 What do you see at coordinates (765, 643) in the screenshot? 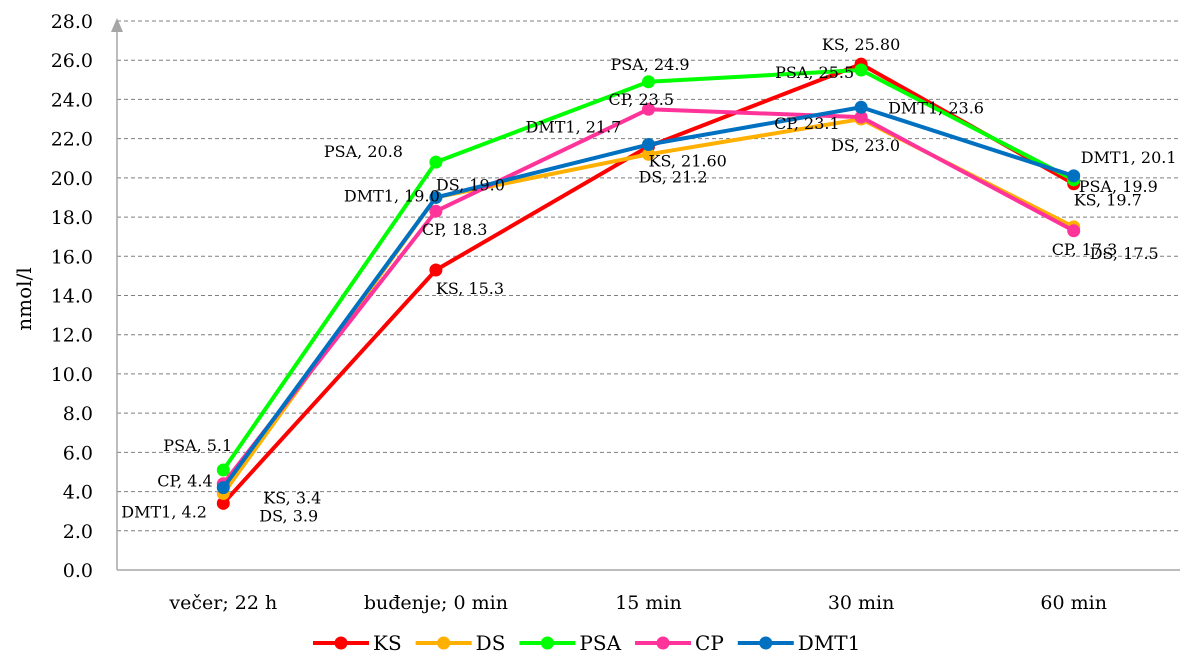
I see `legend-marker-dmt1` at bounding box center [765, 643].